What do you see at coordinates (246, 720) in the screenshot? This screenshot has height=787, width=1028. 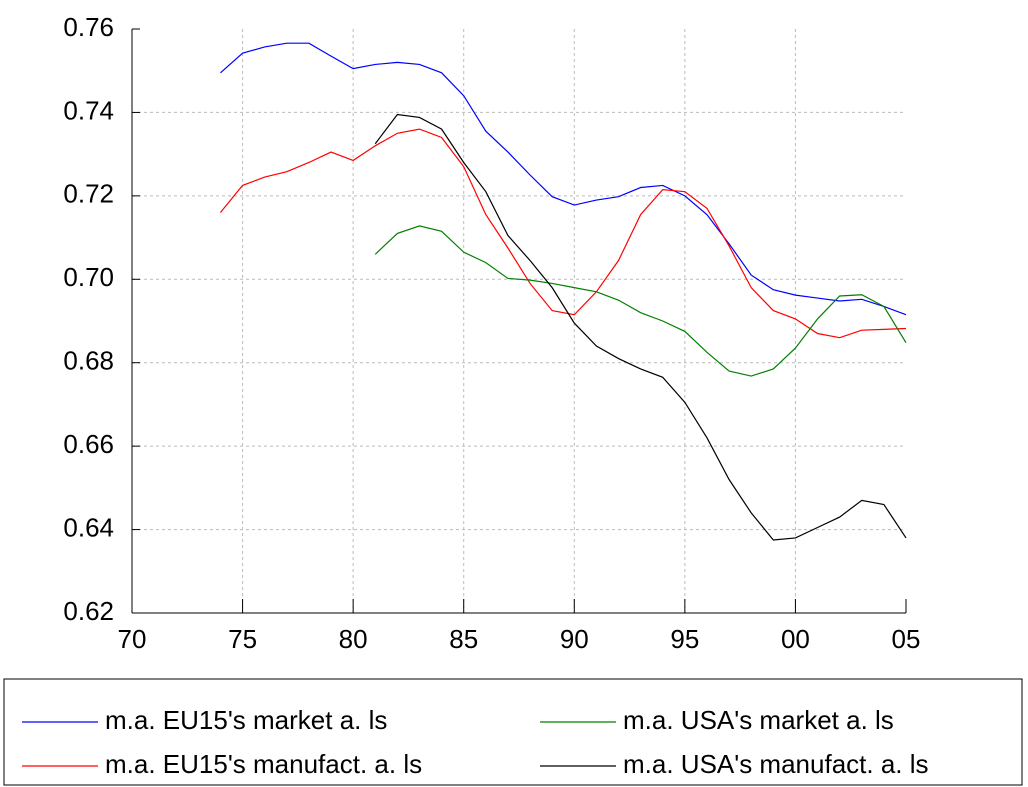 I see `legend-label: m.a. EU15's market a. ls` at bounding box center [246, 720].